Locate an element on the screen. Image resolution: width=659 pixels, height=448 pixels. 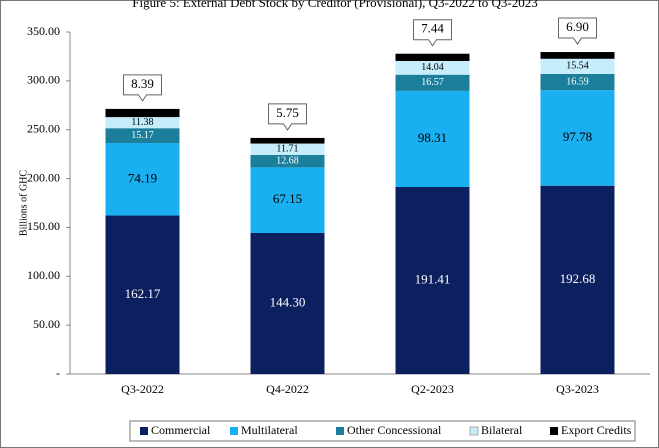
data-label: 191.41 is located at coordinates (433, 278).